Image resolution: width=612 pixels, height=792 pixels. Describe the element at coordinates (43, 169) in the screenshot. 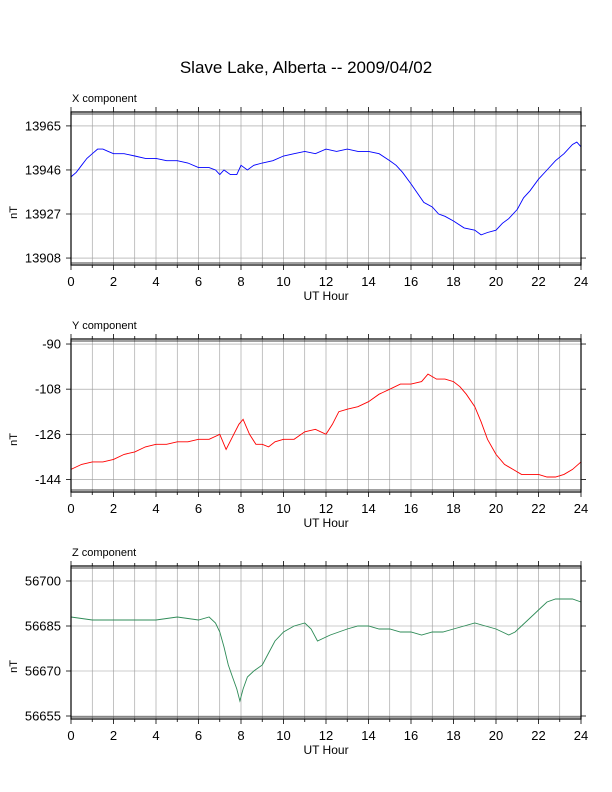

I see `y-tick-label: 13946` at that location.